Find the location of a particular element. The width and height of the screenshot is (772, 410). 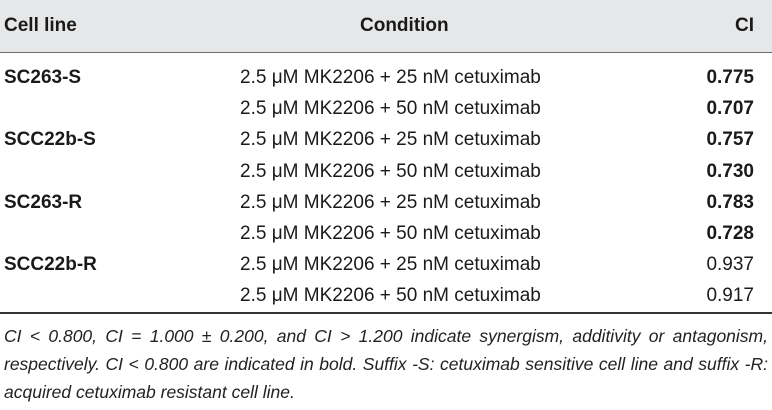

table-row: 2.5 μM MK2206 + 50 nM cetuximab 0.917 is located at coordinates (386, 294).